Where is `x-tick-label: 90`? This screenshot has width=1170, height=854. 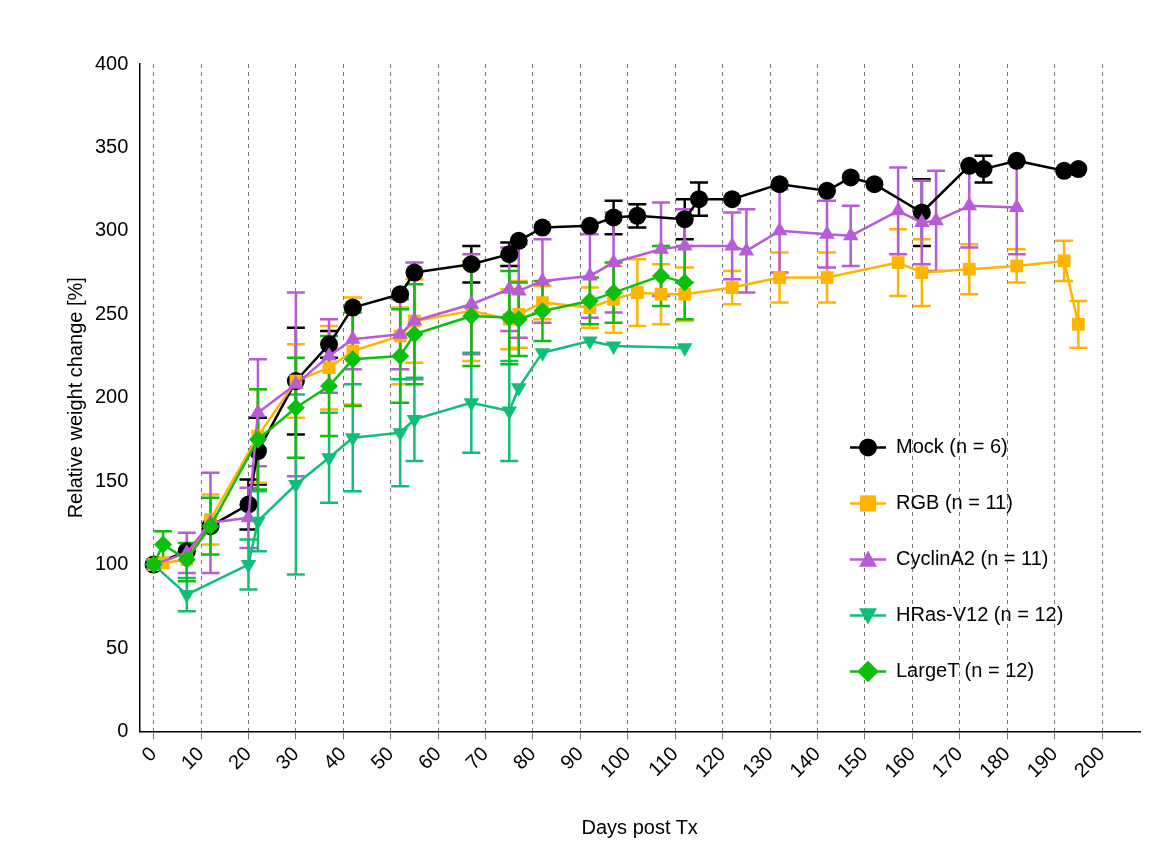
x-tick-label: 90 is located at coordinates (571, 758).